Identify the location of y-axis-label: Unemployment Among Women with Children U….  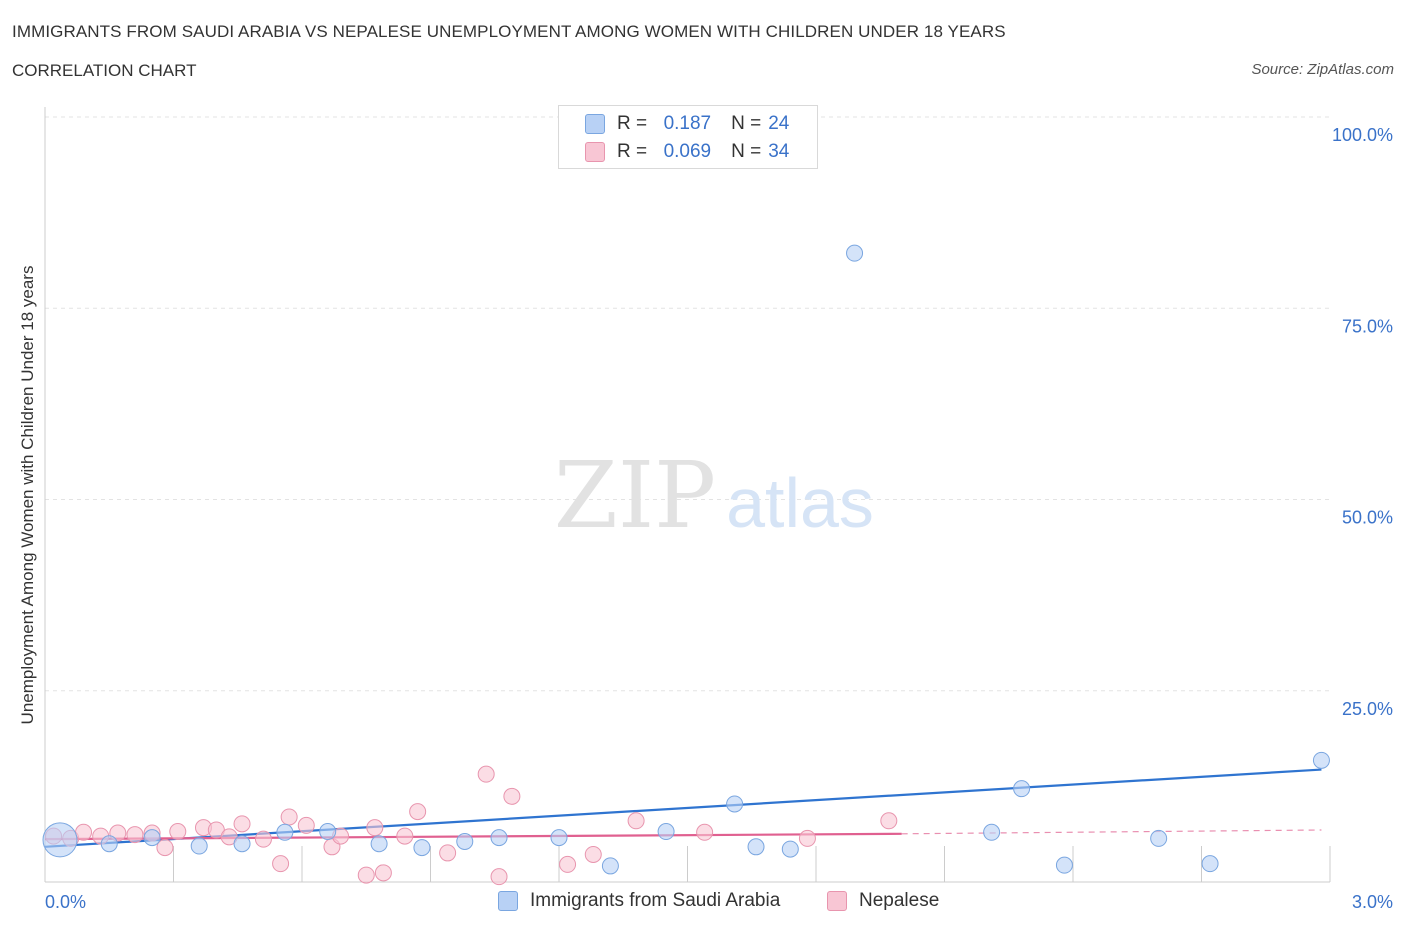
(27, 495).